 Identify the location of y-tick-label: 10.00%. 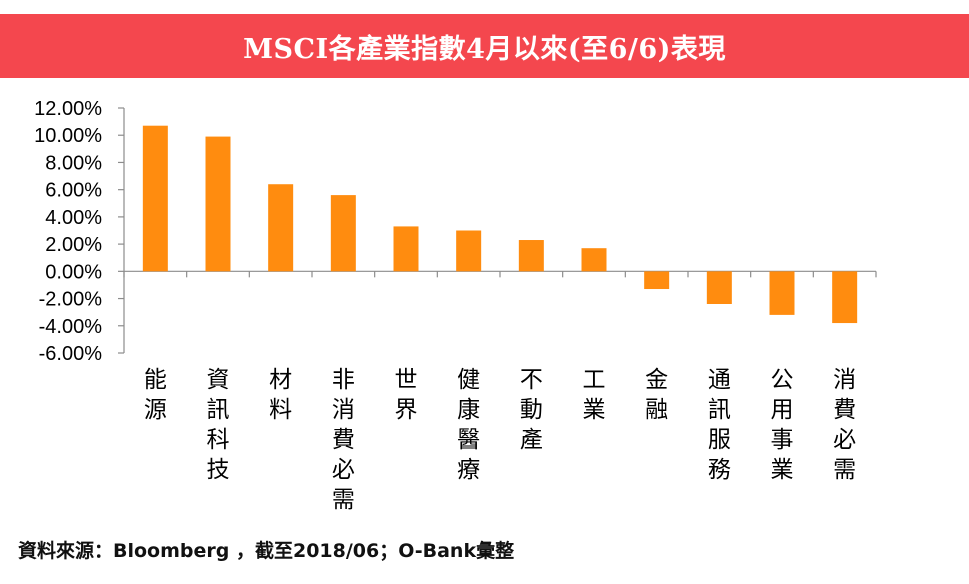
(68, 136).